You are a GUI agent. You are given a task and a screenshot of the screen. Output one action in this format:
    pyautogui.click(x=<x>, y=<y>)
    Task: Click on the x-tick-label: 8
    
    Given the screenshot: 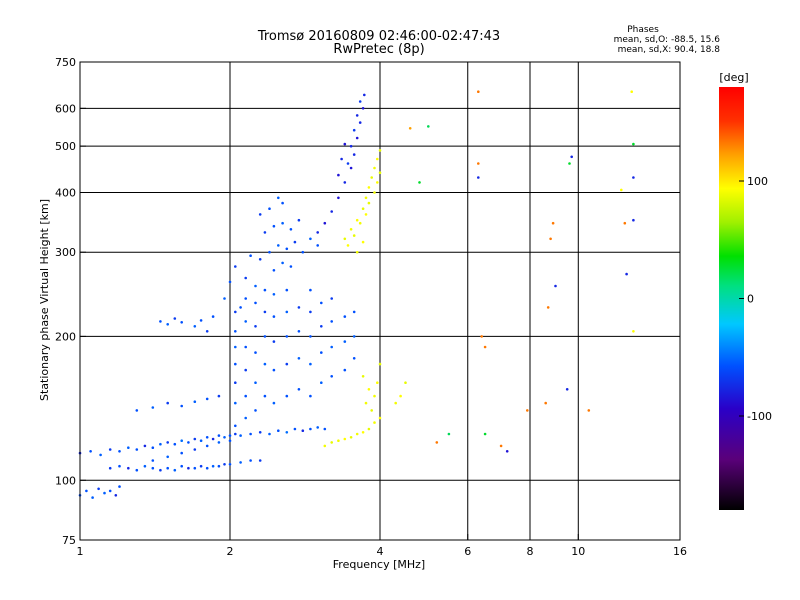 What is the action you would take?
    pyautogui.click(x=530, y=551)
    